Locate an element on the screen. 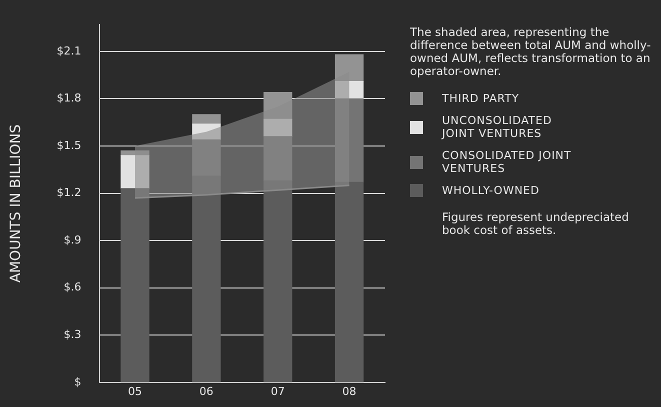 This screenshot has height=407, width=661. x-tick-label: 07 is located at coordinates (277, 391).